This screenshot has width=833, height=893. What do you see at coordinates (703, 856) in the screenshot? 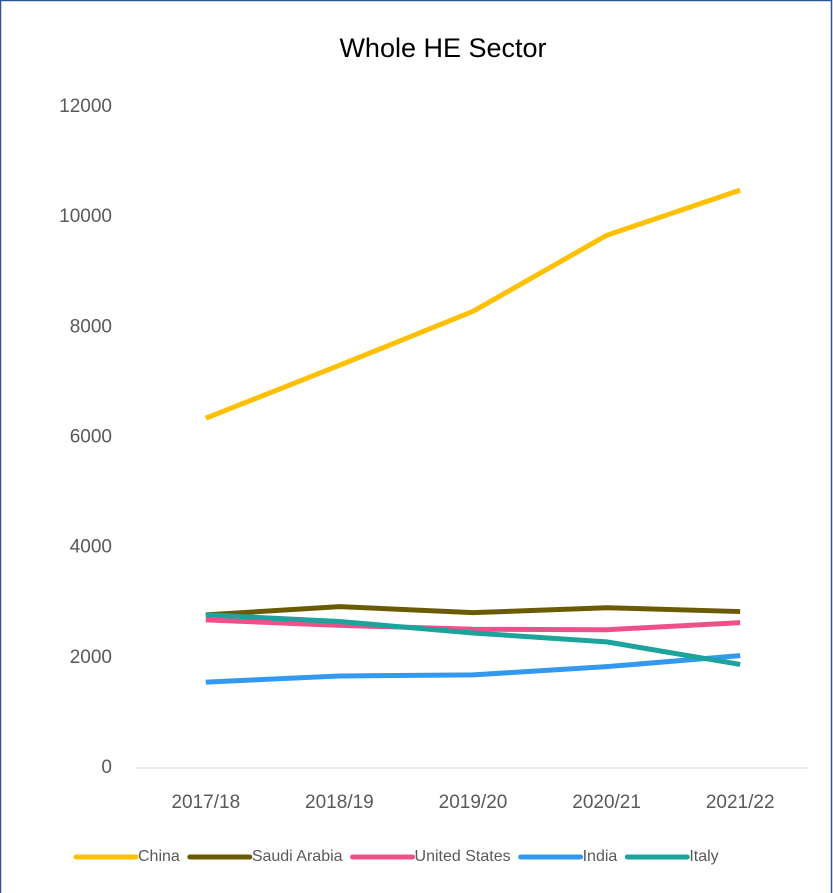
I see `legend-label: Italy` at bounding box center [703, 856].